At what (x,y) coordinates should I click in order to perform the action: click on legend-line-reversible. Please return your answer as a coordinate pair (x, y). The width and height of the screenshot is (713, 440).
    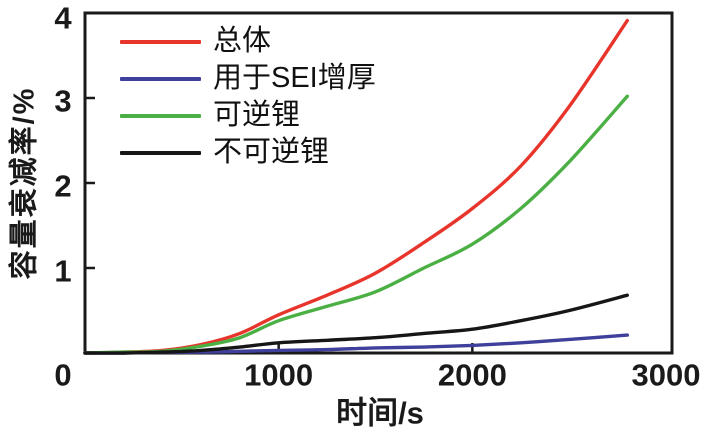
    Looking at the image, I should click on (160, 115).